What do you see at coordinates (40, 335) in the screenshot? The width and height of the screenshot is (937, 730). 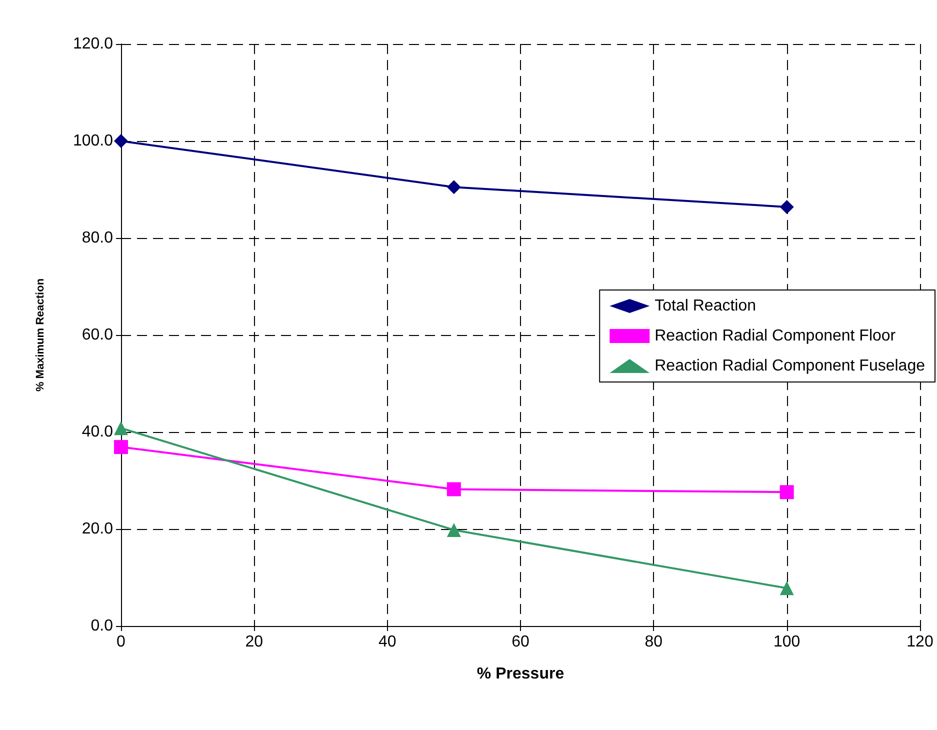 I see `y-axis-title: % Maximum Reaction` at bounding box center [40, 335].